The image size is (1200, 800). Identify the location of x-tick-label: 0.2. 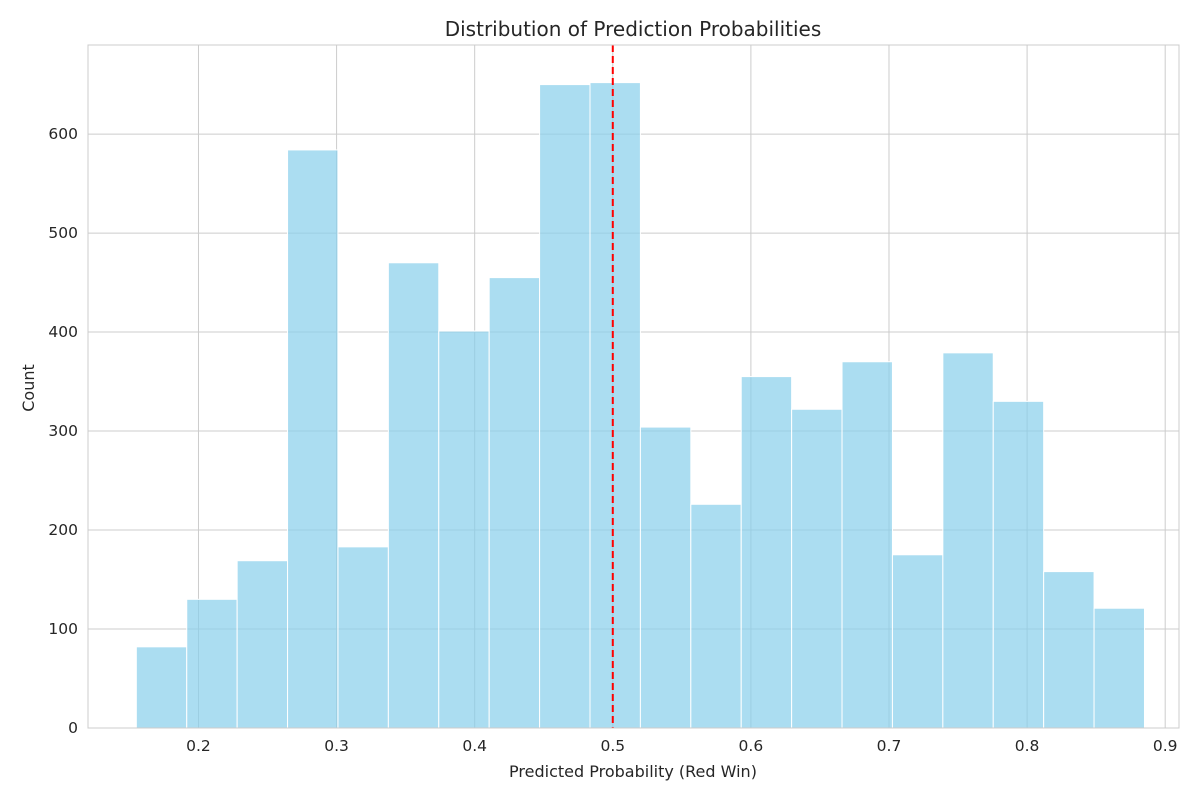
(198, 746).